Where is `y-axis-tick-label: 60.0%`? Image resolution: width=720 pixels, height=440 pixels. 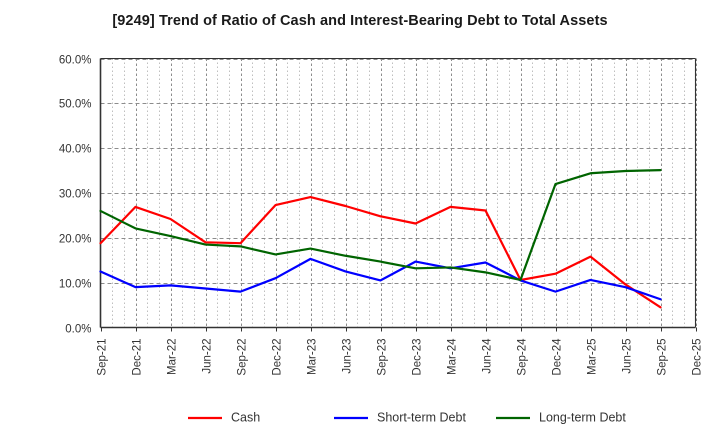 y-axis-tick-label: 60.0% is located at coordinates (75, 61).